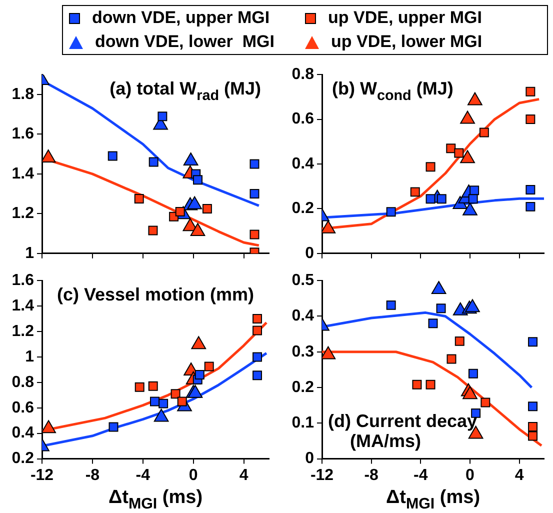 The image size is (553, 513). I want to click on y-tick-label: 1.8, so click(23, 94).